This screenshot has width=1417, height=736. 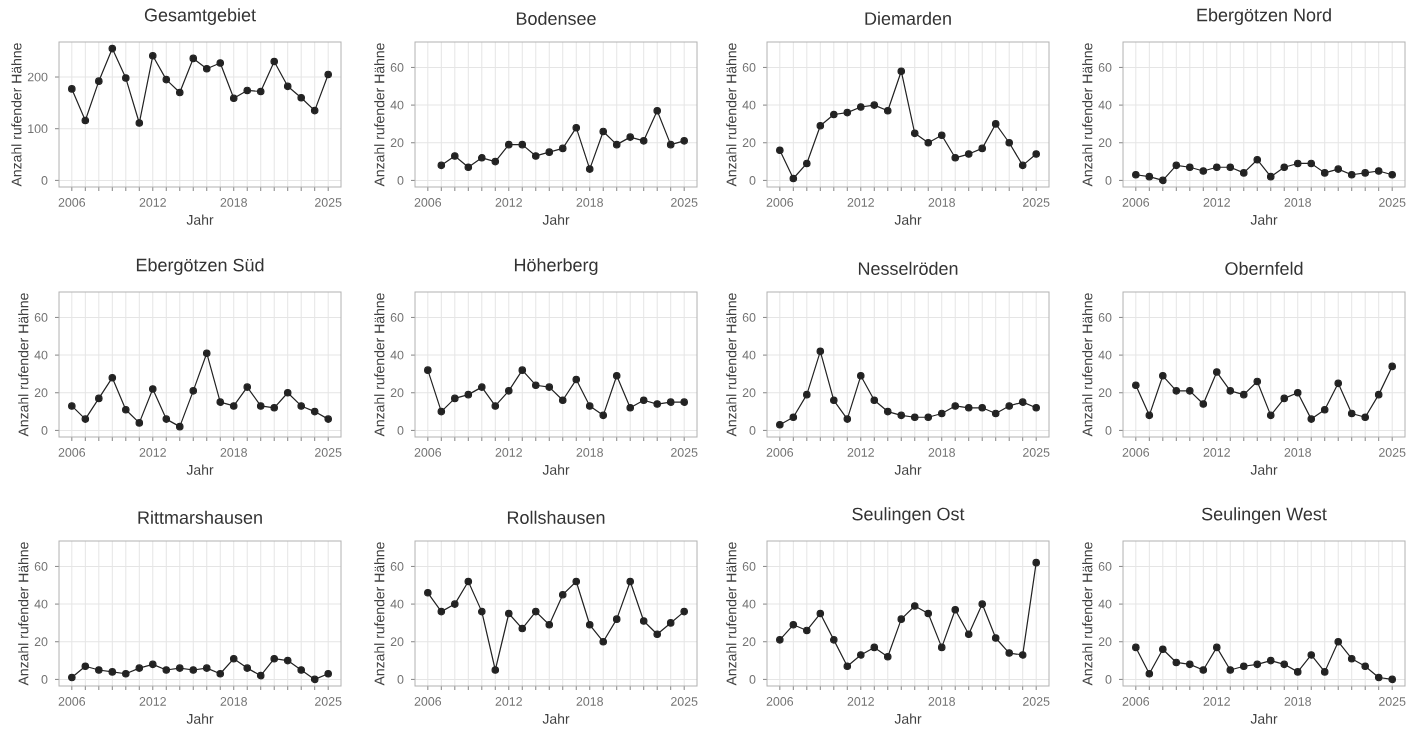 What do you see at coordinates (37, 77) in the screenshot?
I see `y-tick-label: 200` at bounding box center [37, 77].